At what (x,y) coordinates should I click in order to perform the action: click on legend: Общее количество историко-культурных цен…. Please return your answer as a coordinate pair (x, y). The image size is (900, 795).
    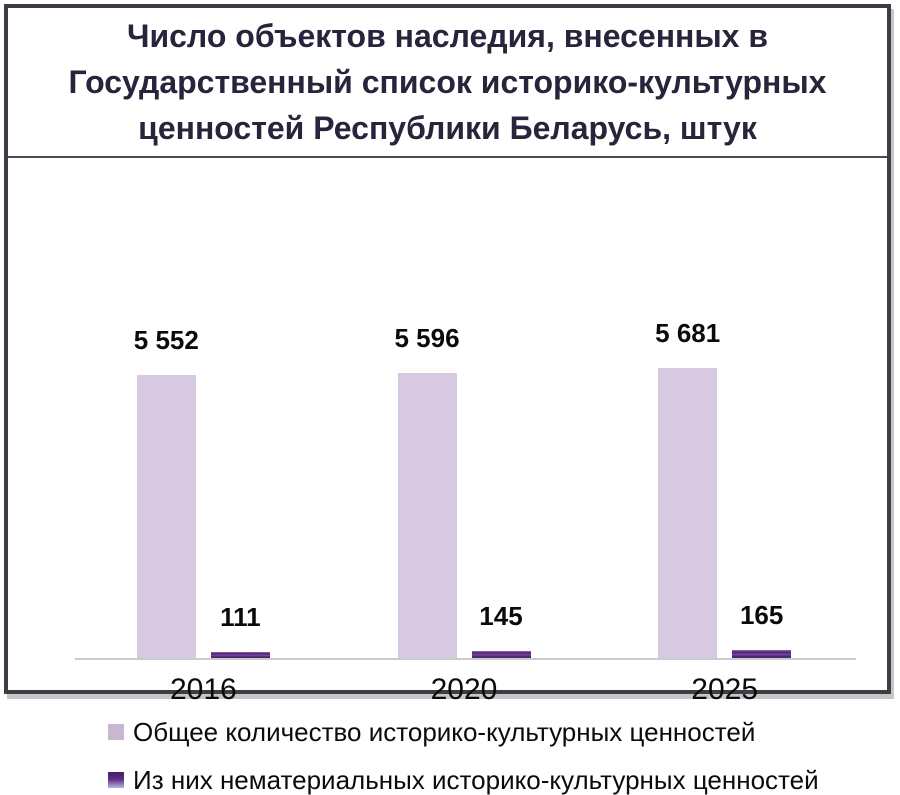
    Looking at the image, I should click on (463, 756).